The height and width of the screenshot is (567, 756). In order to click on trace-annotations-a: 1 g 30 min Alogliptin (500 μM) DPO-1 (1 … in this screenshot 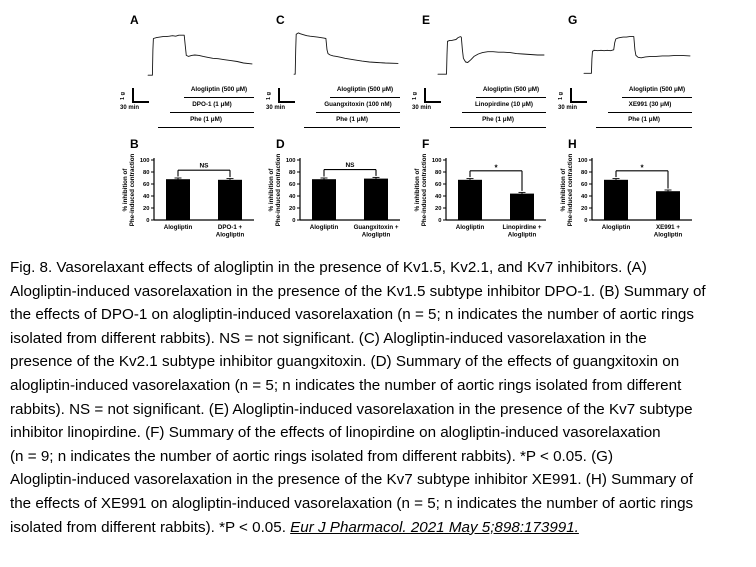, I will do `click(191, 108)`.